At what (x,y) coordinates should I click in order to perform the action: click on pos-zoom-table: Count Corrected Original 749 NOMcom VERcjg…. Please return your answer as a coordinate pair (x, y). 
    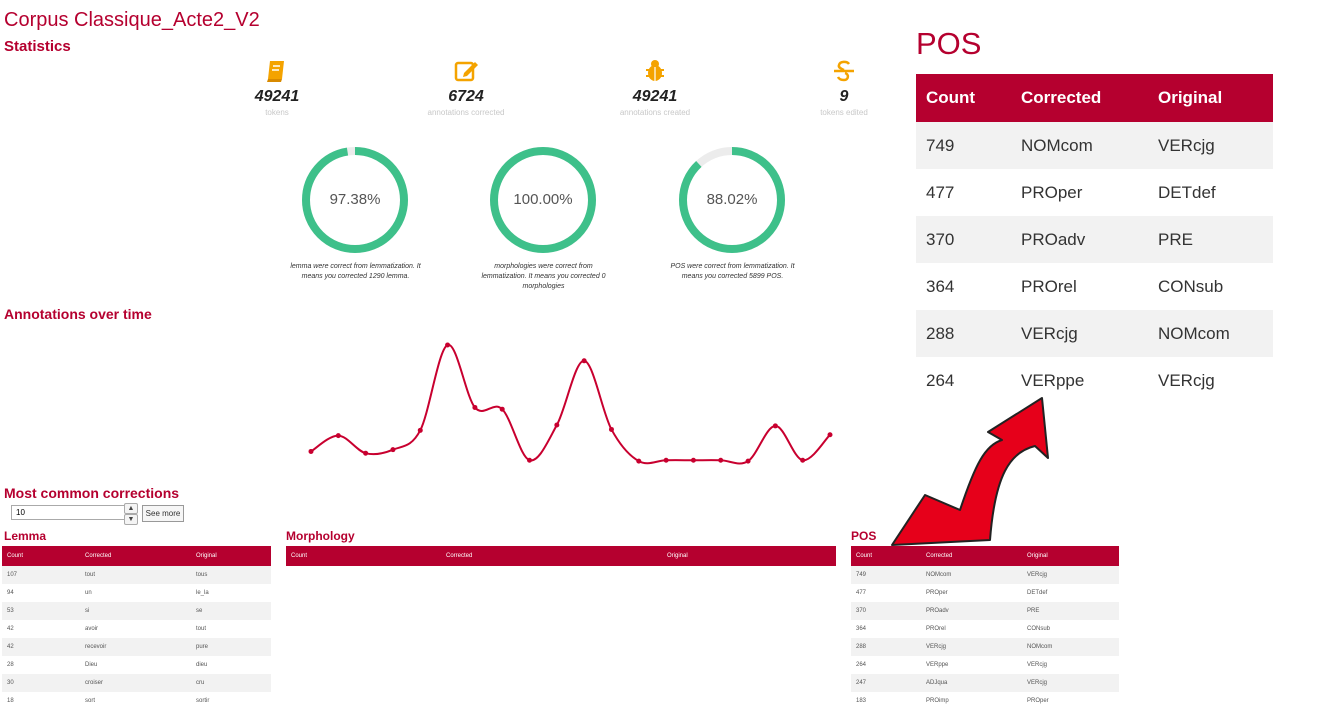
    Looking at the image, I should click on (1094, 239).